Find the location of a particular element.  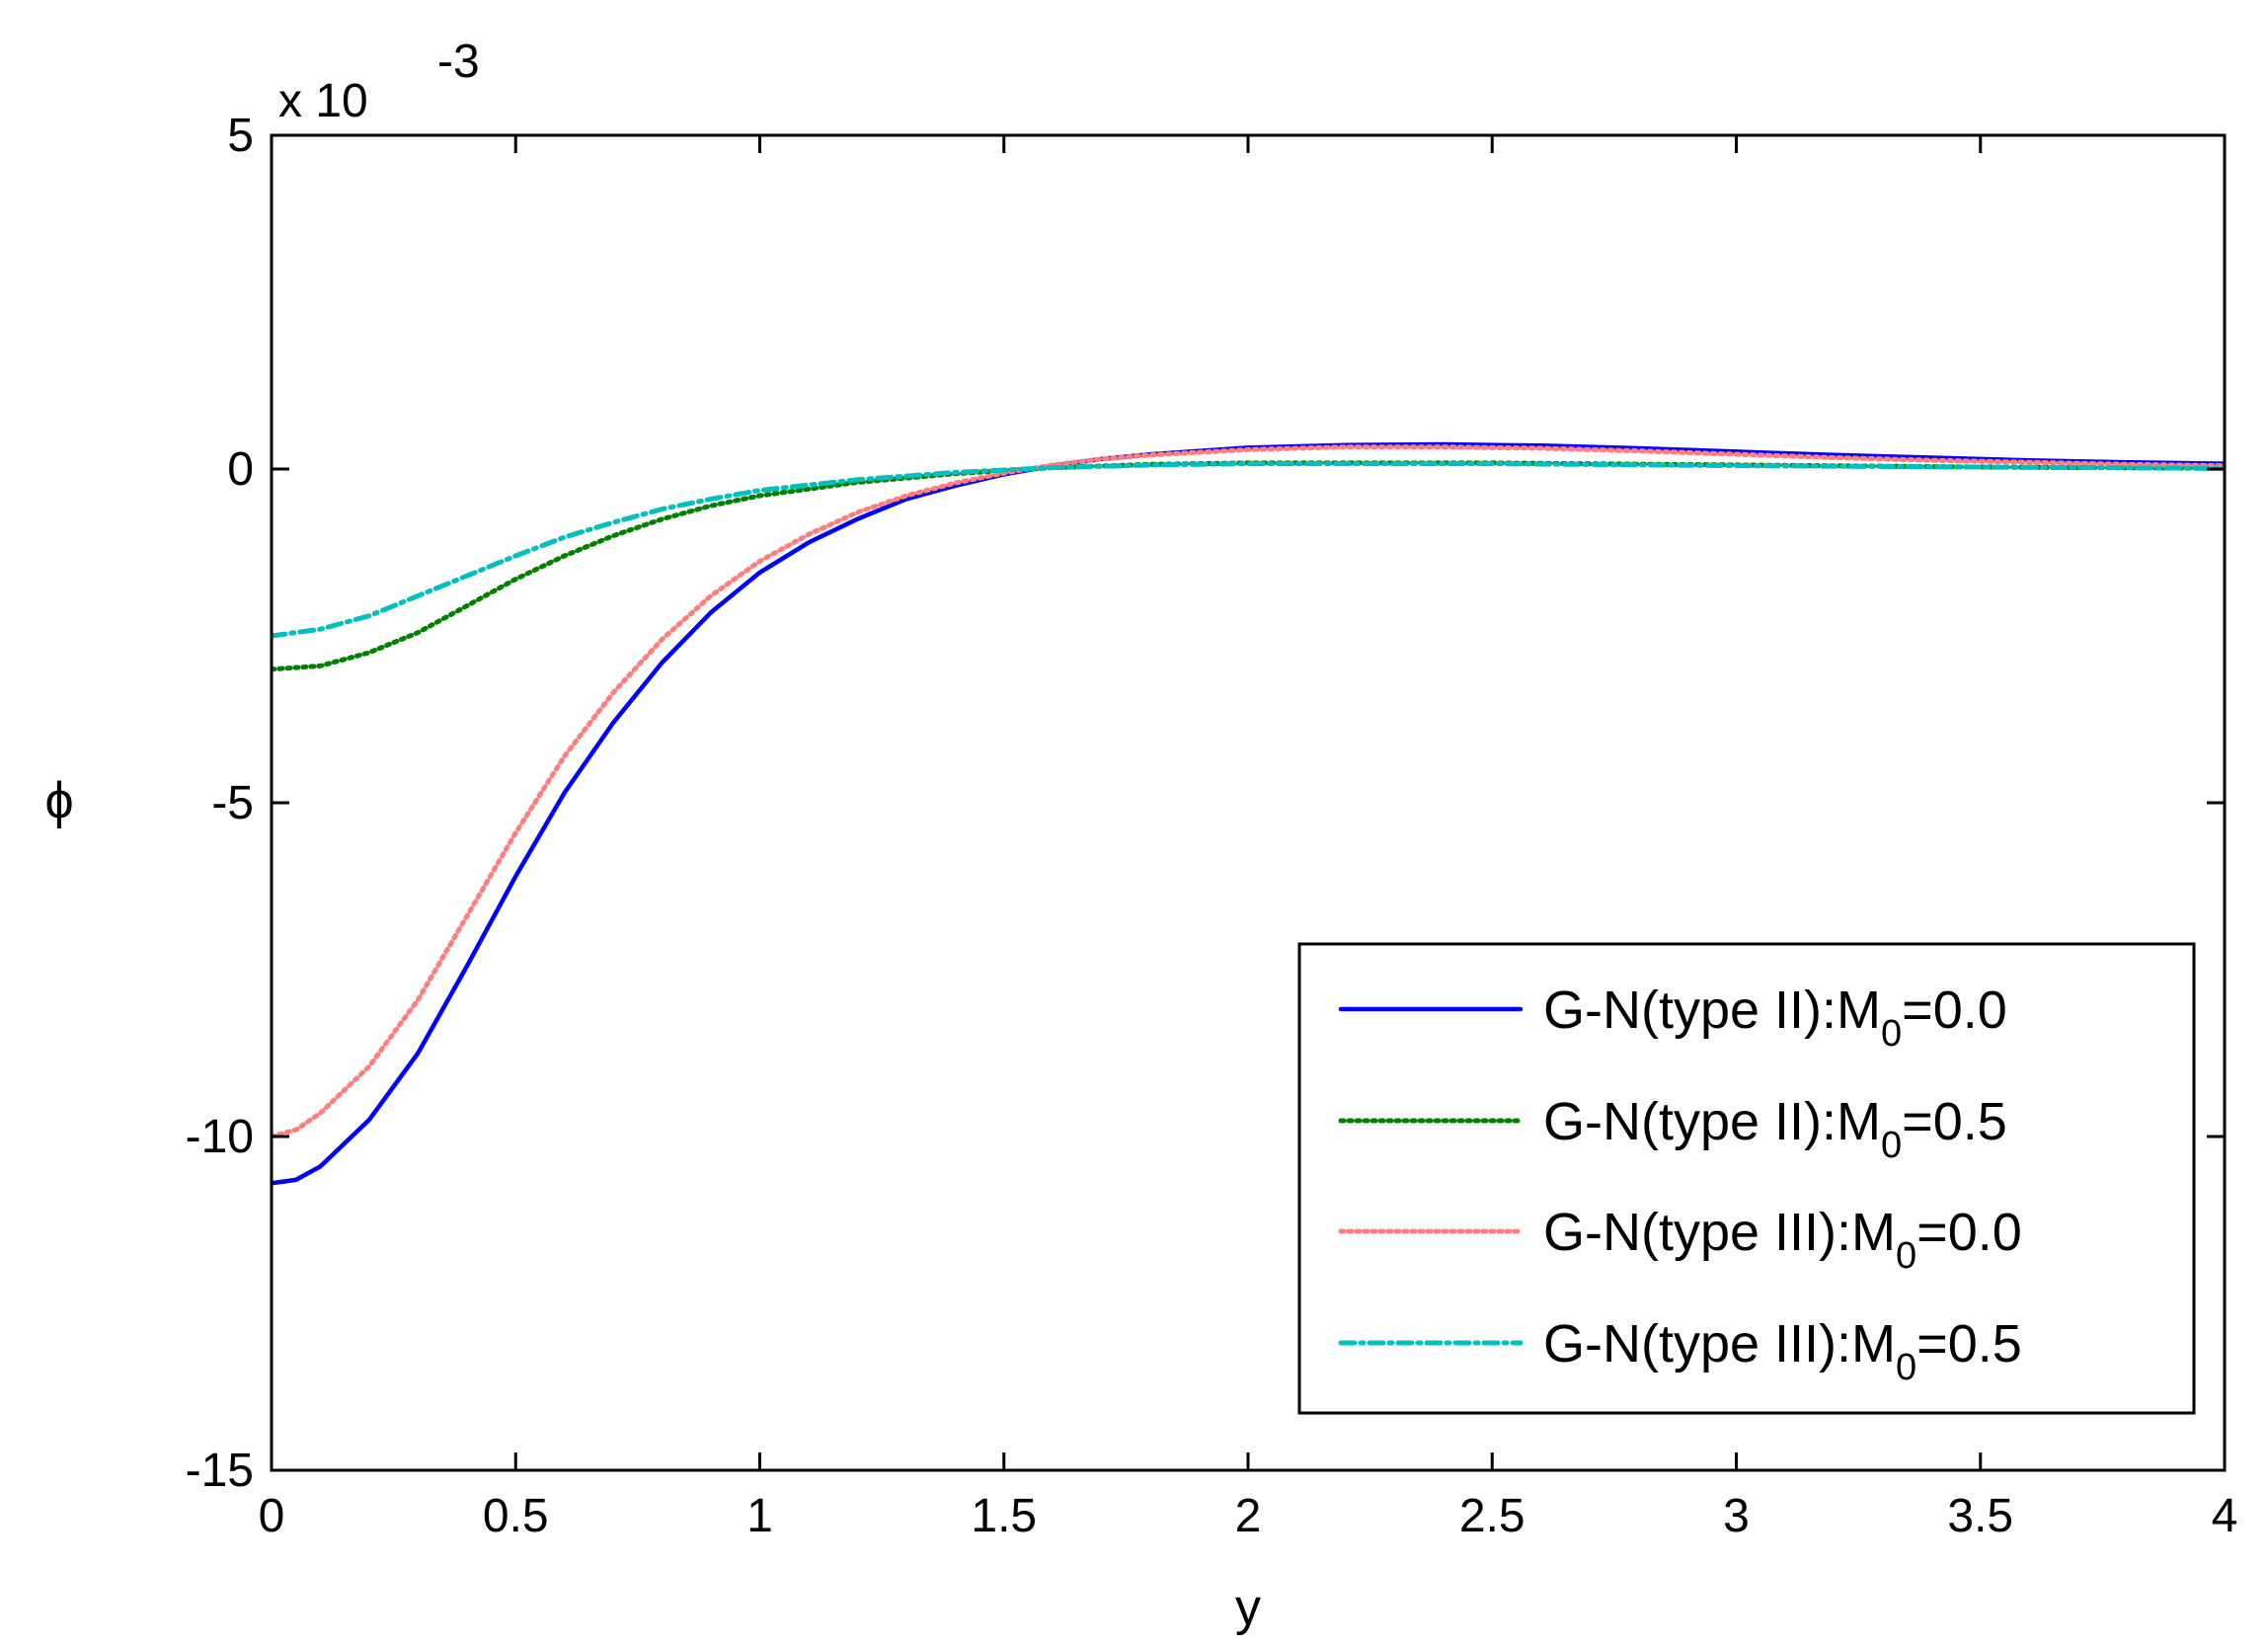

x-tick-label-8: 4 is located at coordinates (2225, 1516).